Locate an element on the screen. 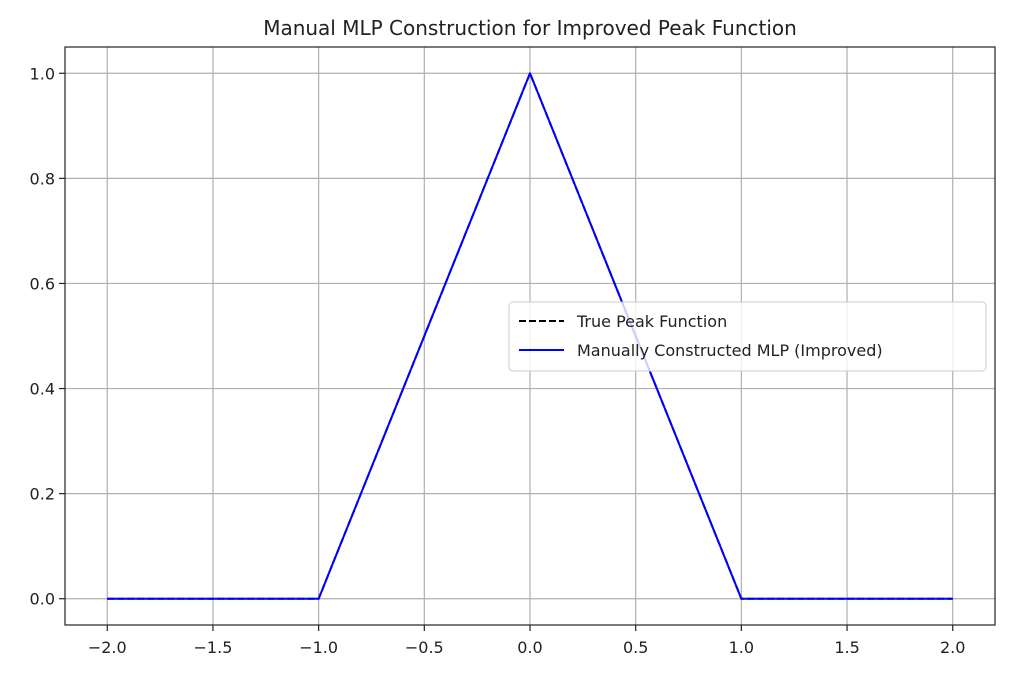  y-tick-label: 1.0 is located at coordinates (42, 73).